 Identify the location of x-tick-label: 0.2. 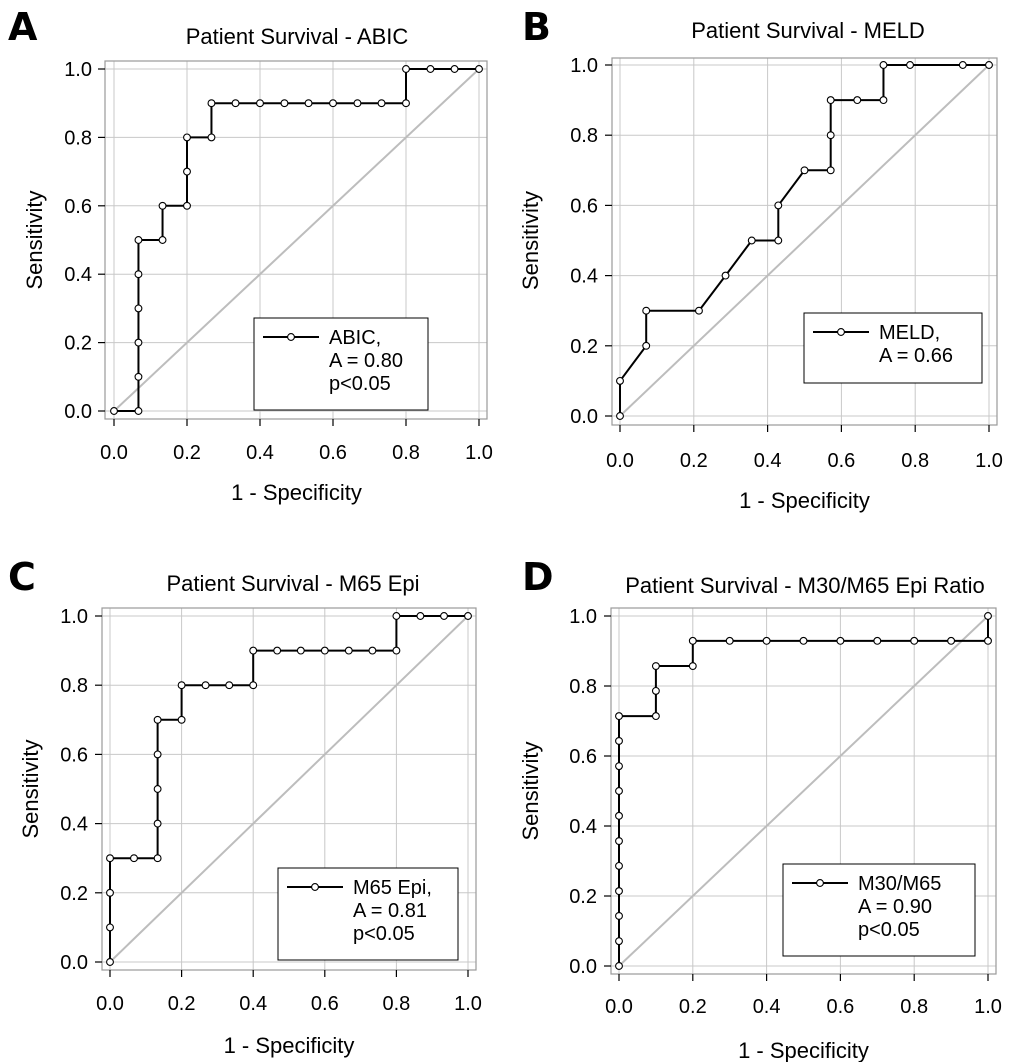
(693, 1007).